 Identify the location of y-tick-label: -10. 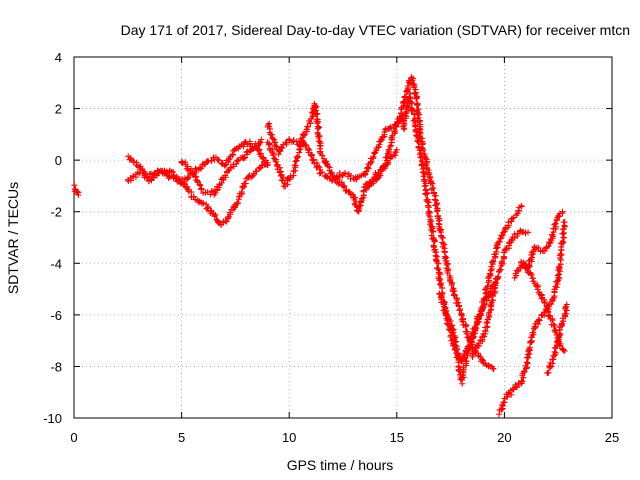
(52, 418).